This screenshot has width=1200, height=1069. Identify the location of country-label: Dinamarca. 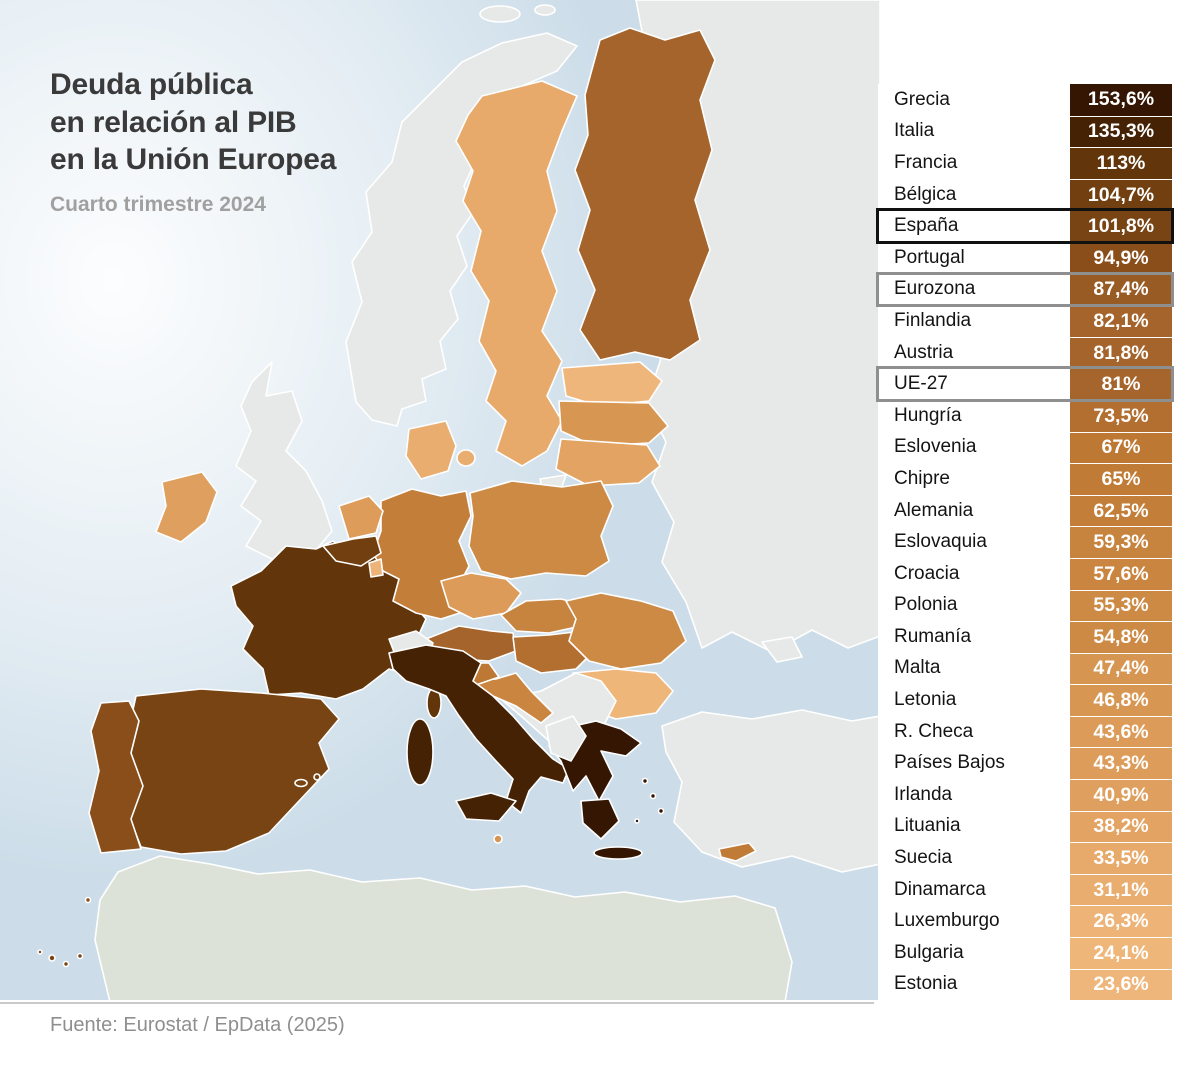
(974, 889).